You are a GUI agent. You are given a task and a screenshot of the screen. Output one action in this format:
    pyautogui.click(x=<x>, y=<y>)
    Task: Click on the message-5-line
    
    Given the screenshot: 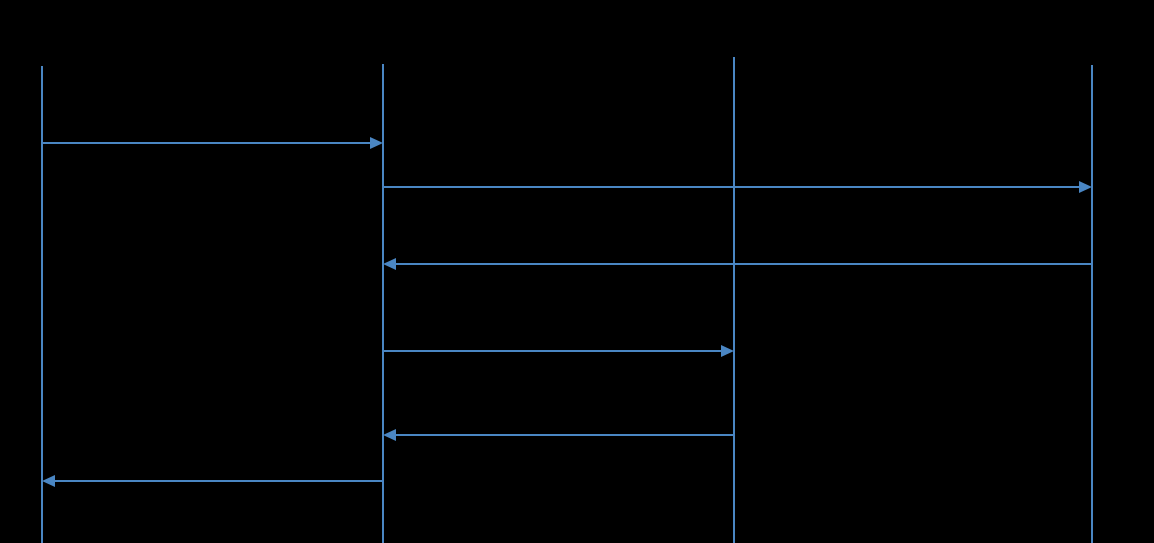 What is the action you would take?
    pyautogui.click(x=564, y=435)
    